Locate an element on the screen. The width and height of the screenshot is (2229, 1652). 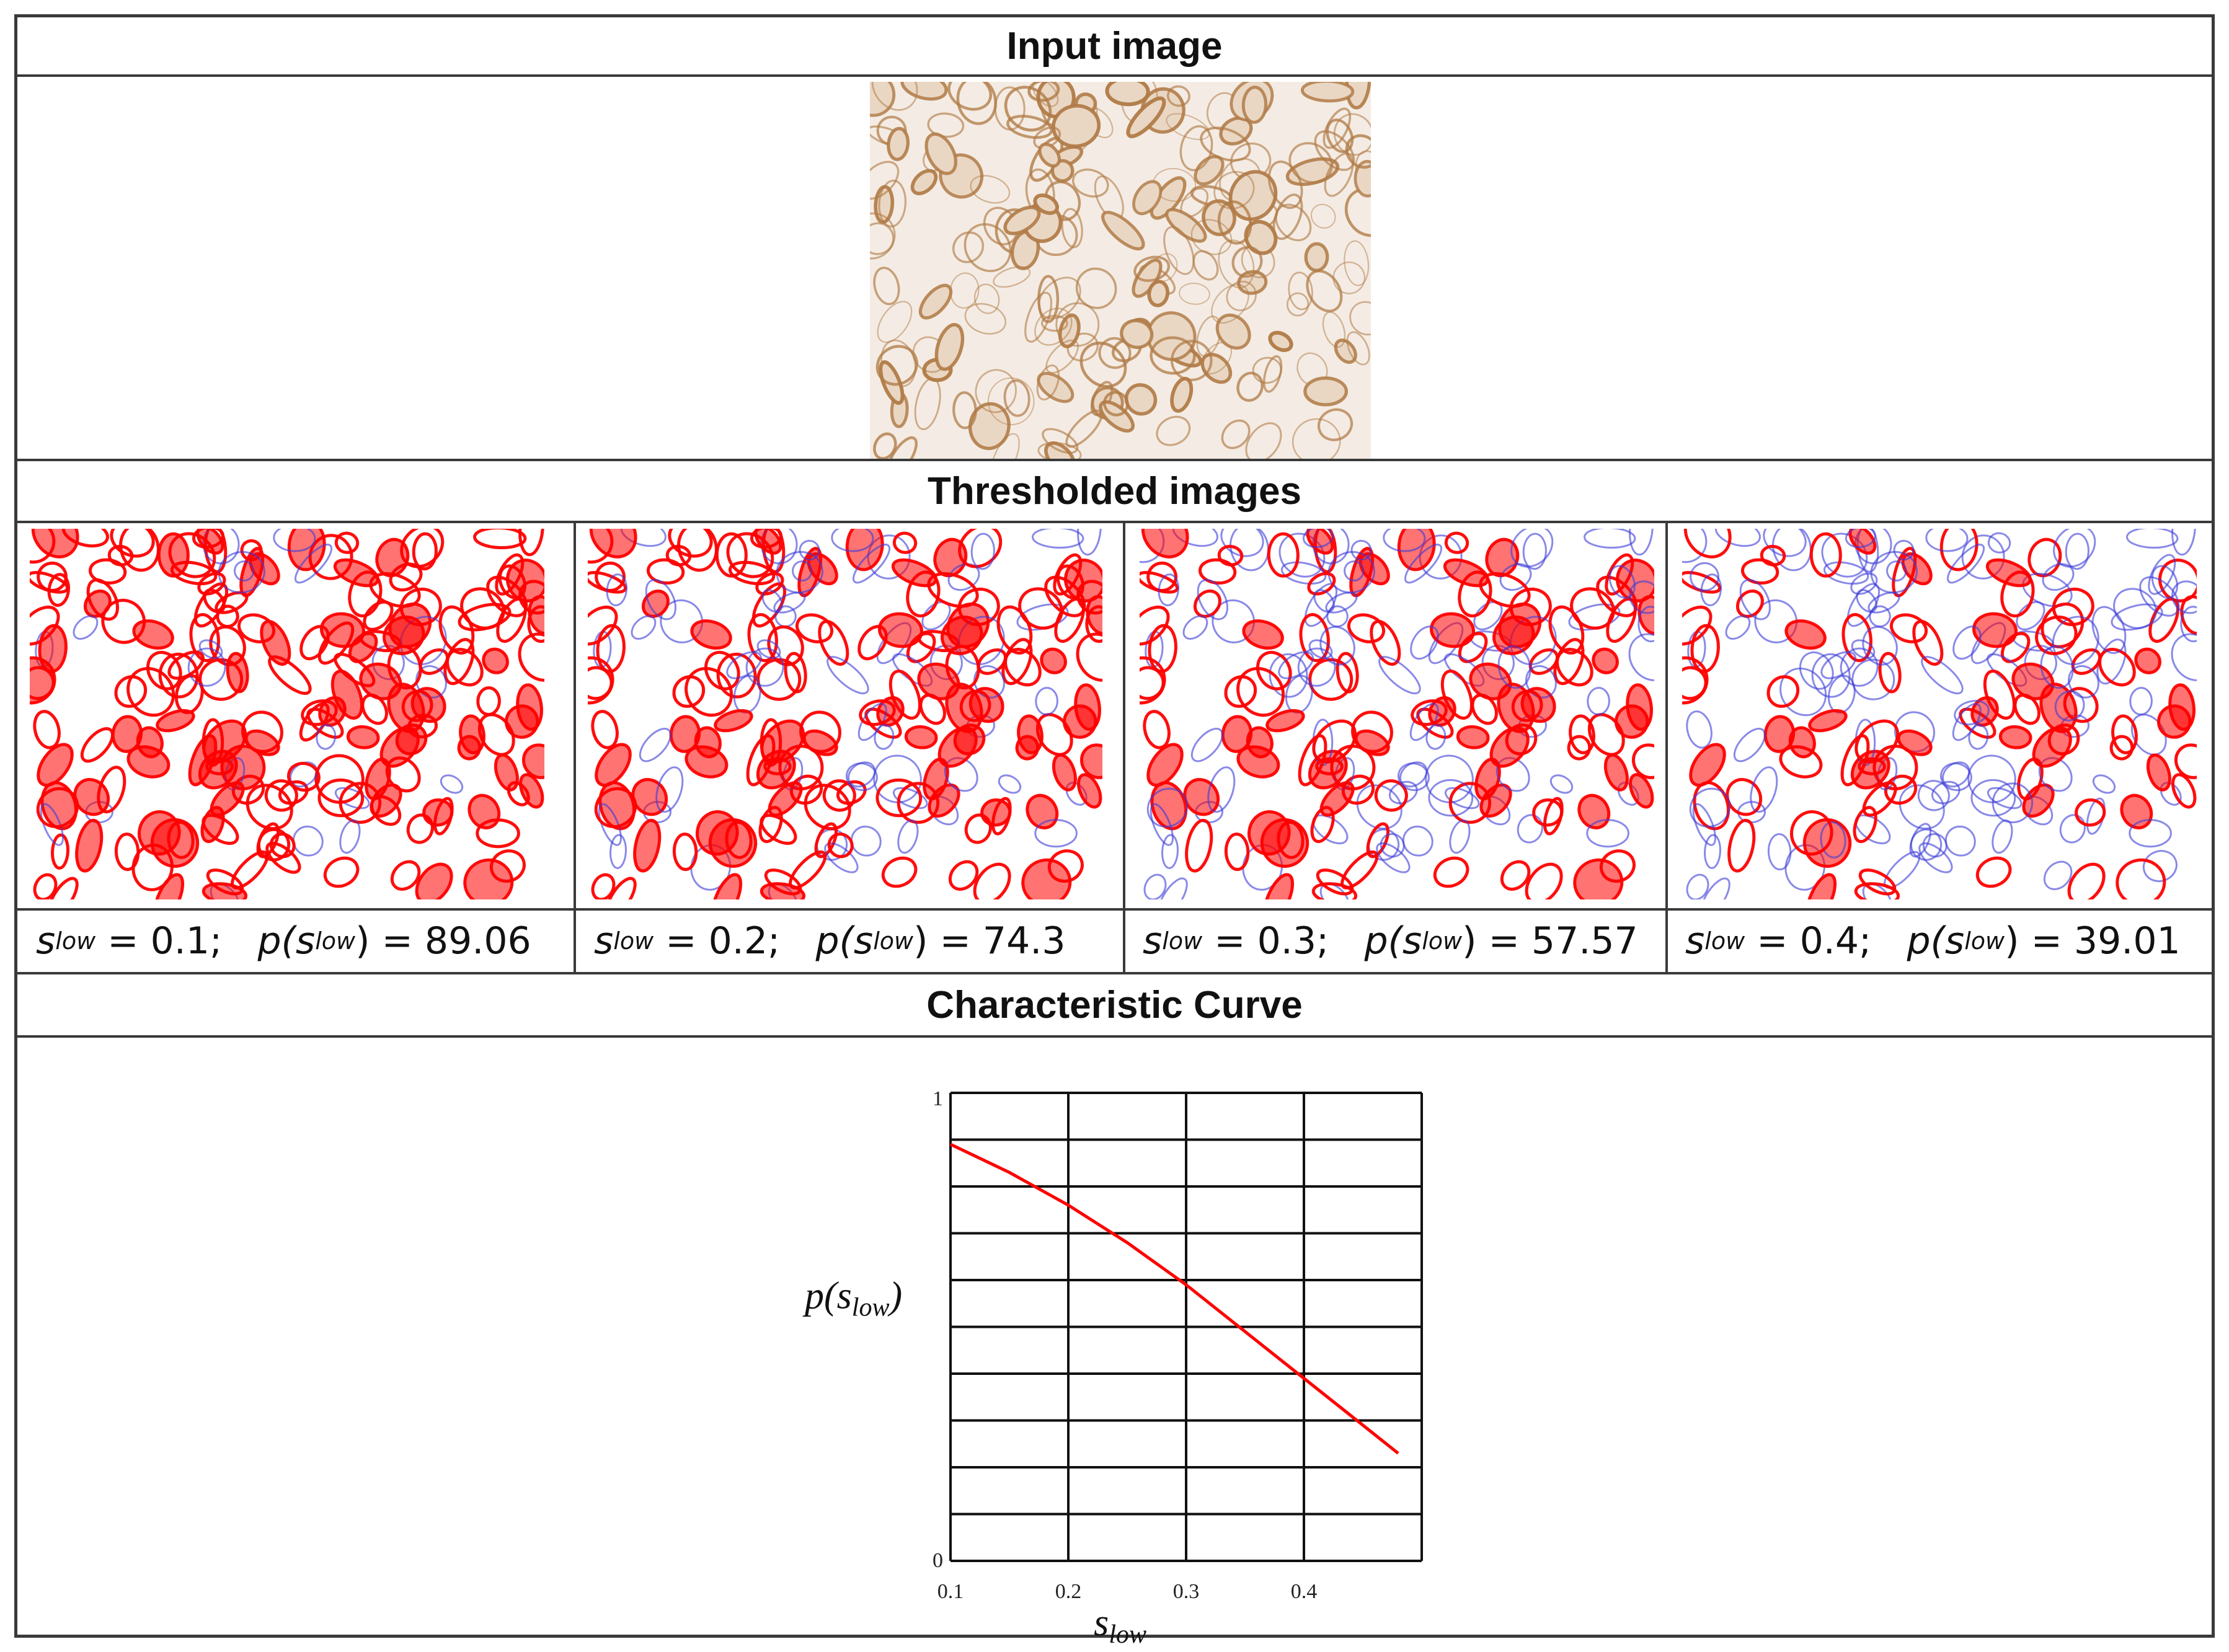
s-value: = 0.2; is located at coordinates (723, 941).